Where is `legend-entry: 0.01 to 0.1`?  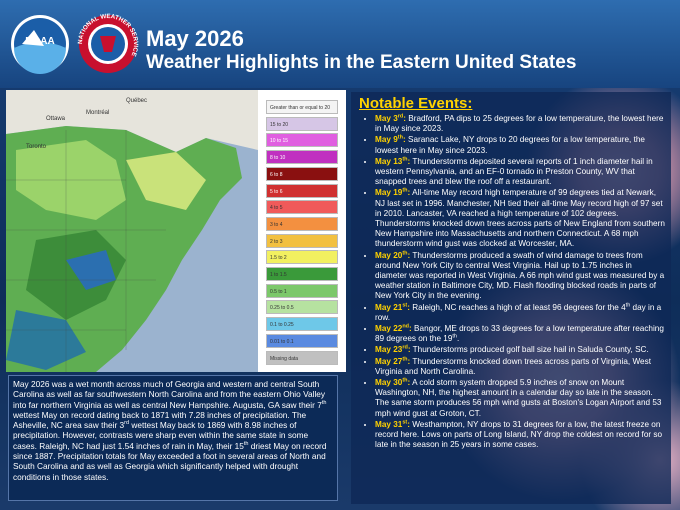 legend-entry: 0.01 to 0.1 is located at coordinates (302, 340).